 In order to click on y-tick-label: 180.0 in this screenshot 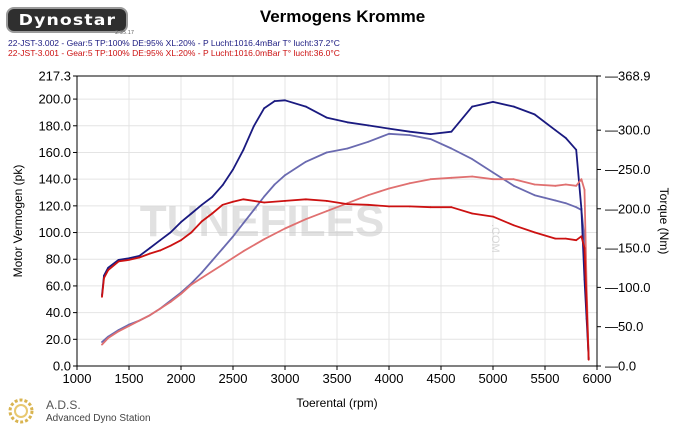, I will do `click(54, 125)`.